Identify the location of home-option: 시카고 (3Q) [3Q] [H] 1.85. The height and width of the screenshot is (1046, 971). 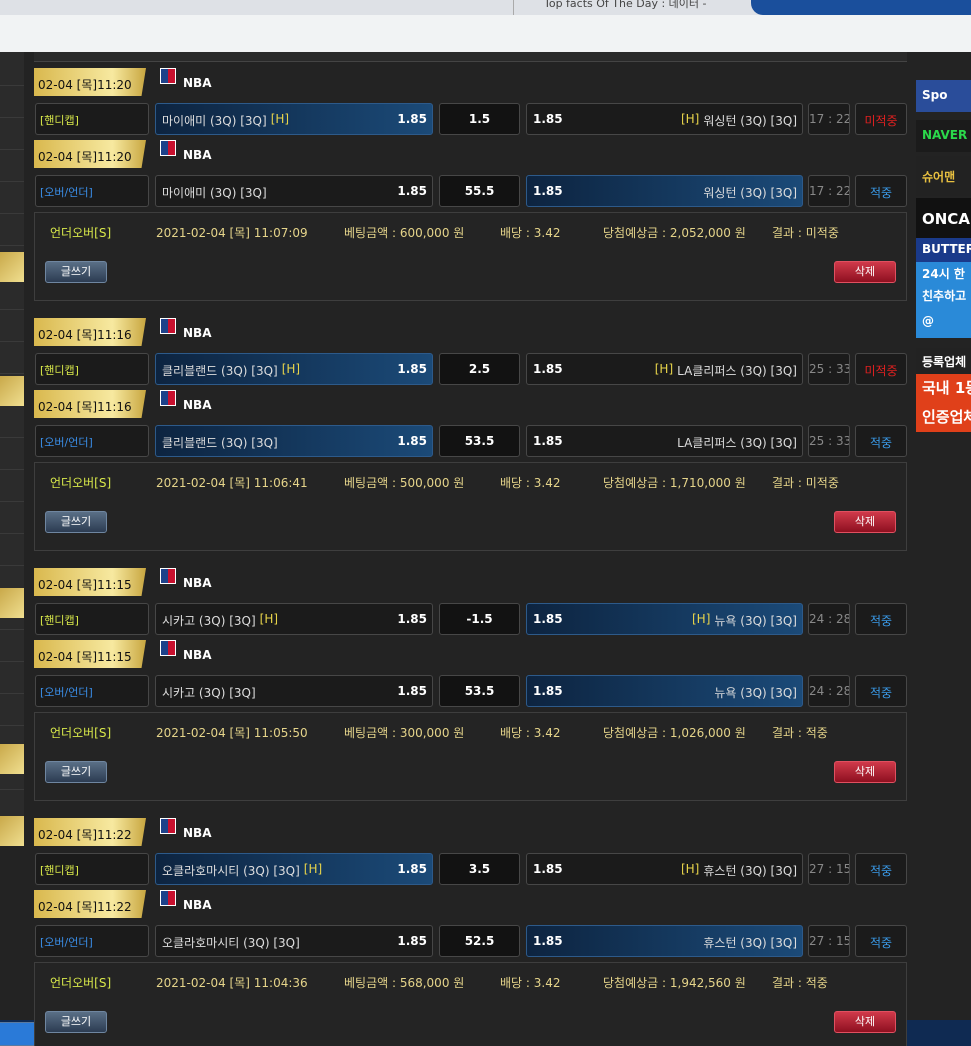
(294, 619).